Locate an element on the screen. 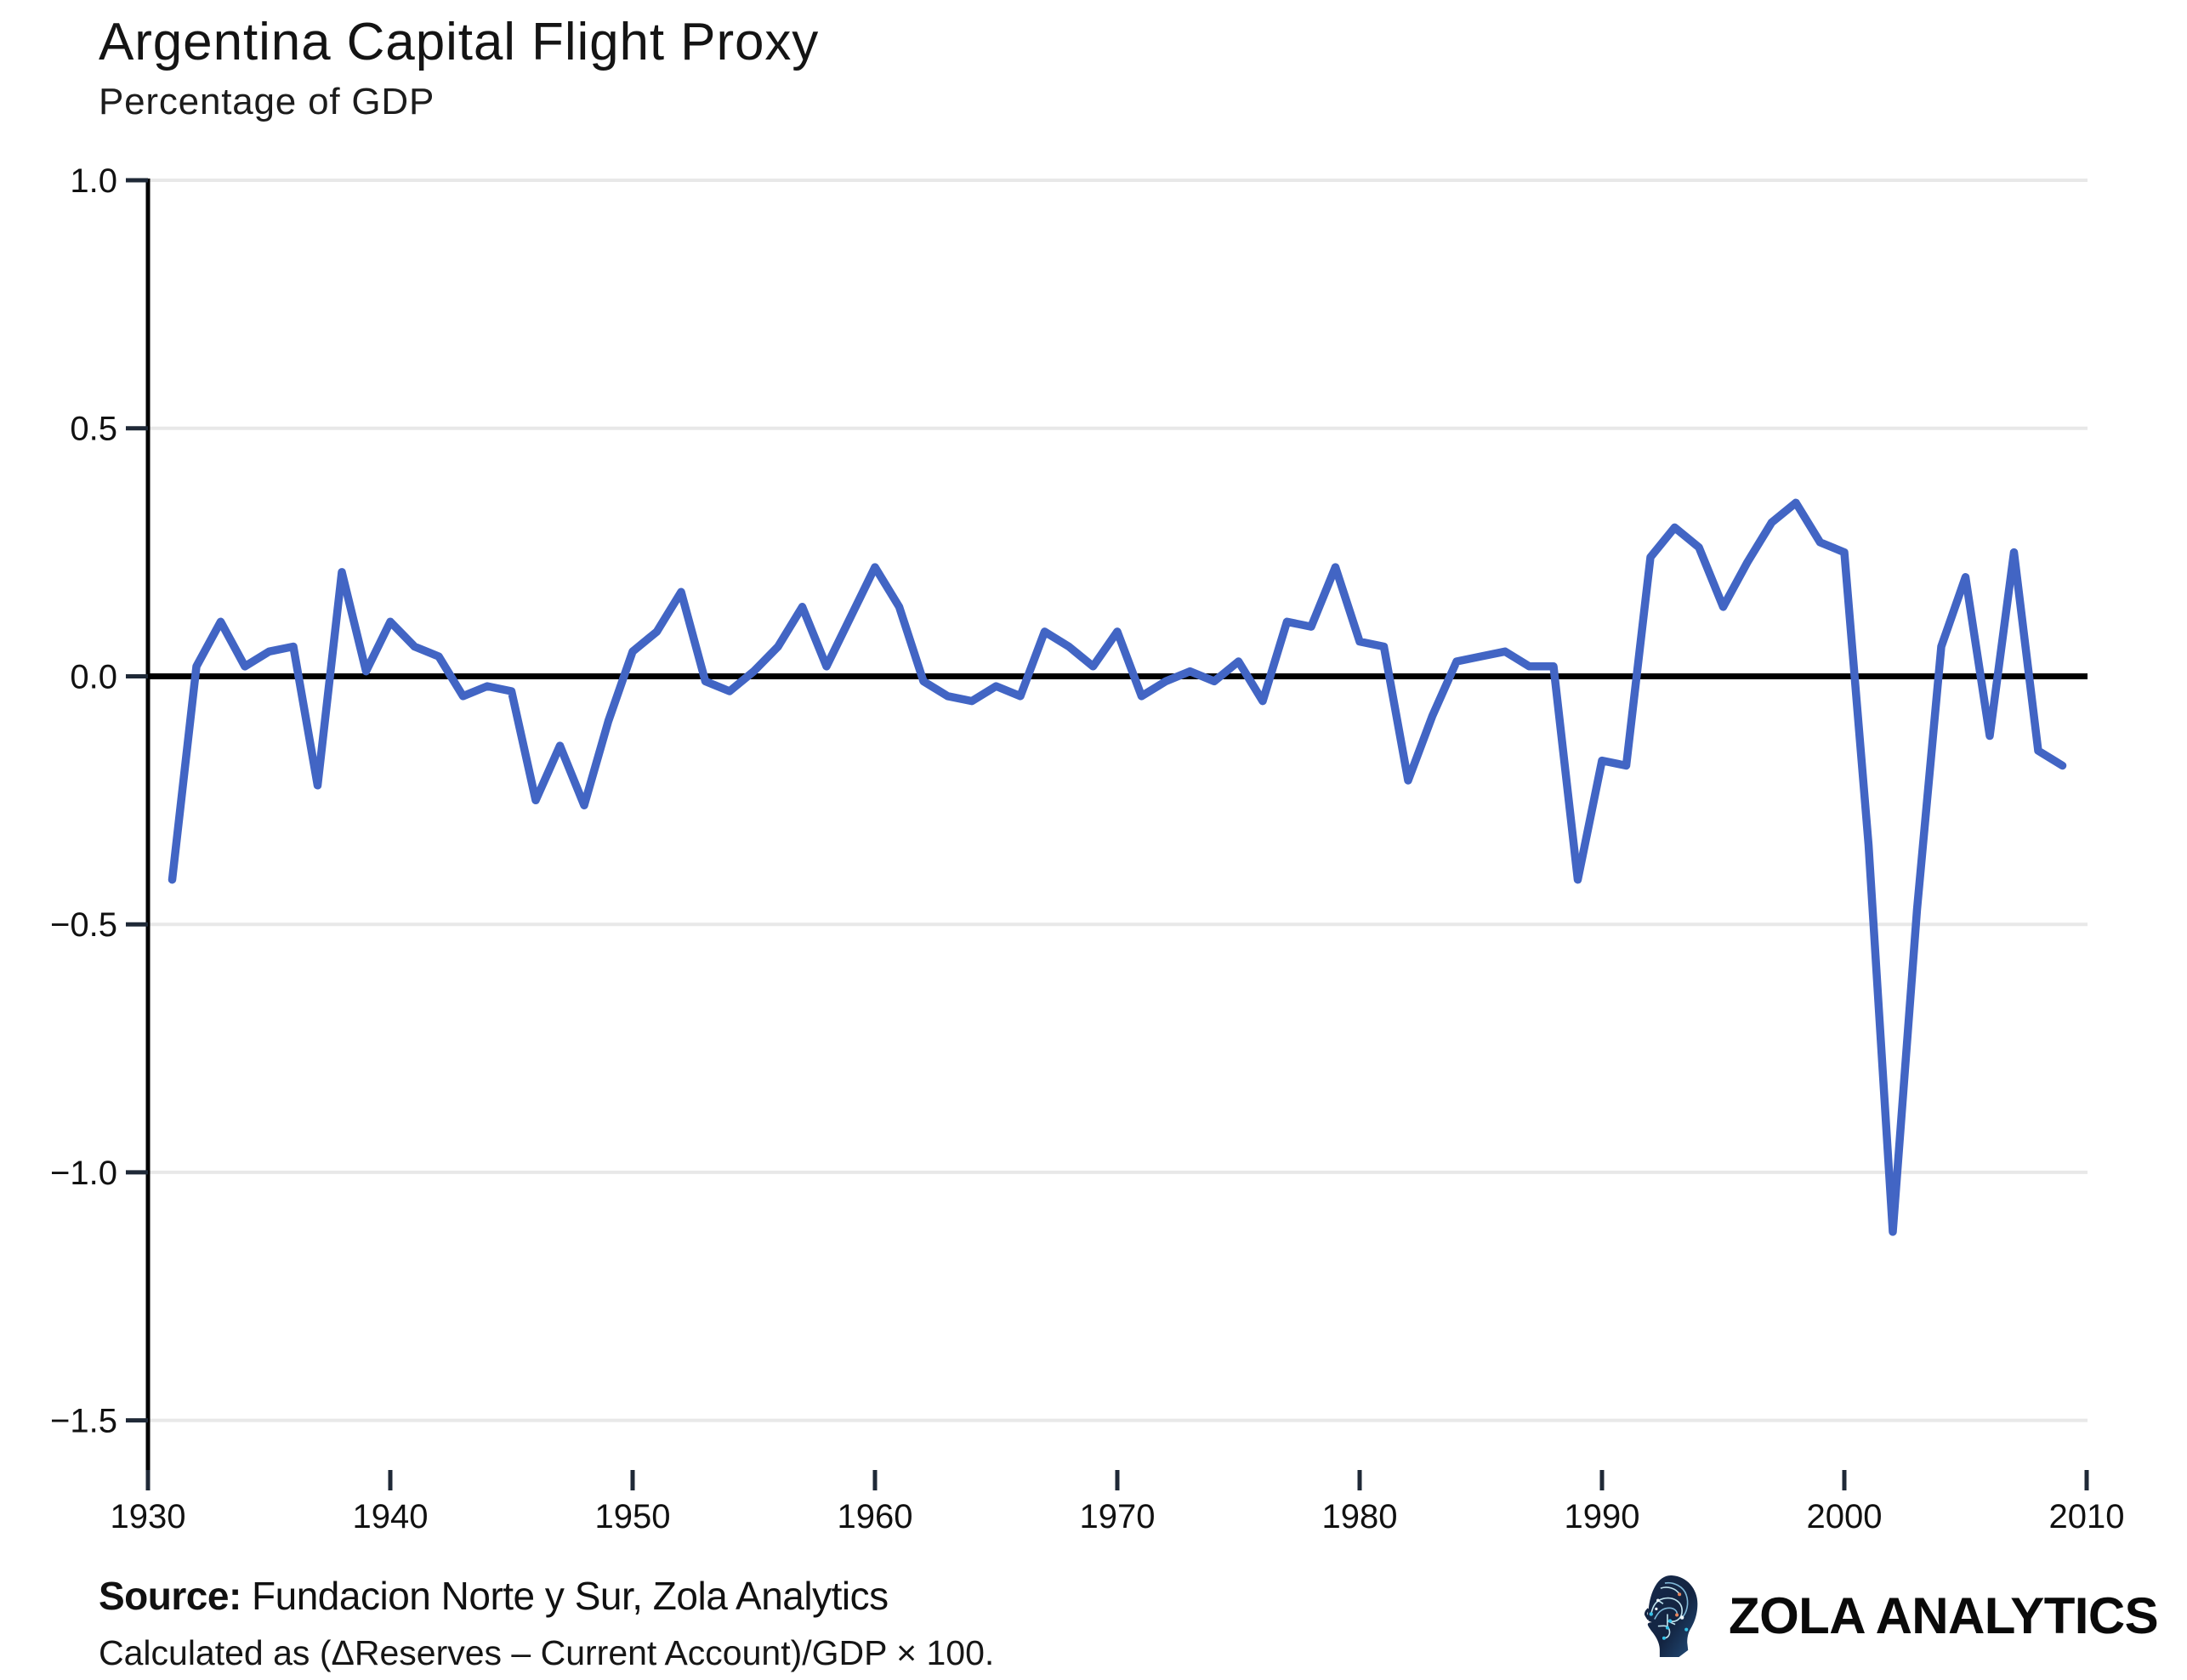 This screenshot has height=1680, width=2187. brand-name: ZOLA ANALYTICS is located at coordinates (1944, 1616).